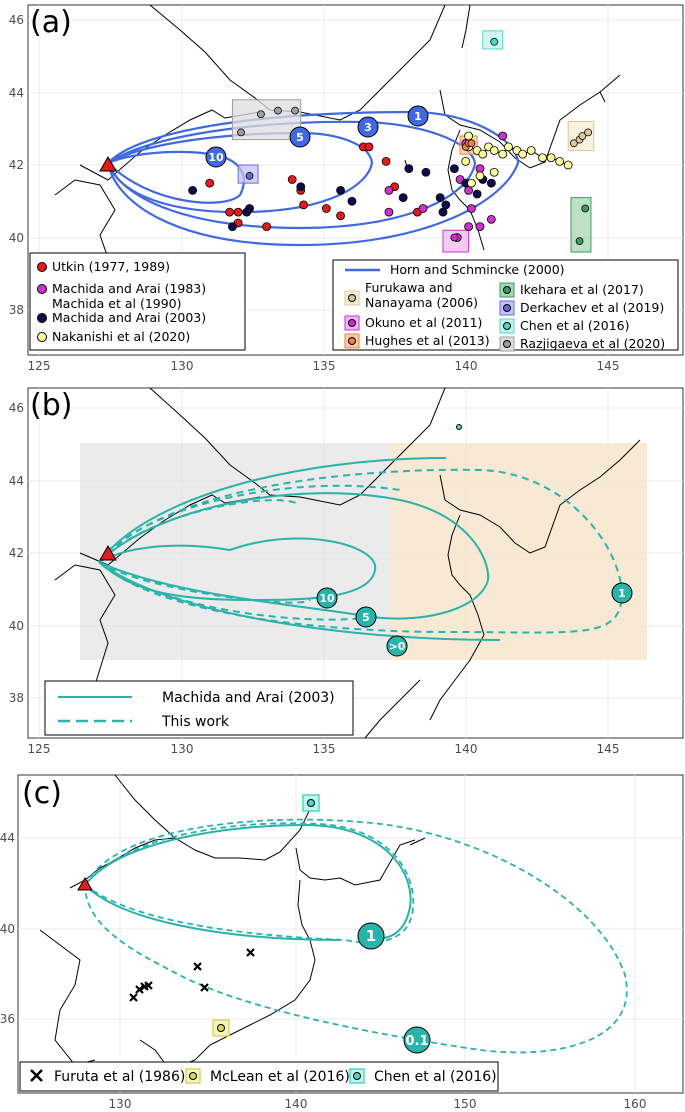 The width and height of the screenshot is (685, 1112). I want to click on panel-c-solid-contour, so click(248, 882).